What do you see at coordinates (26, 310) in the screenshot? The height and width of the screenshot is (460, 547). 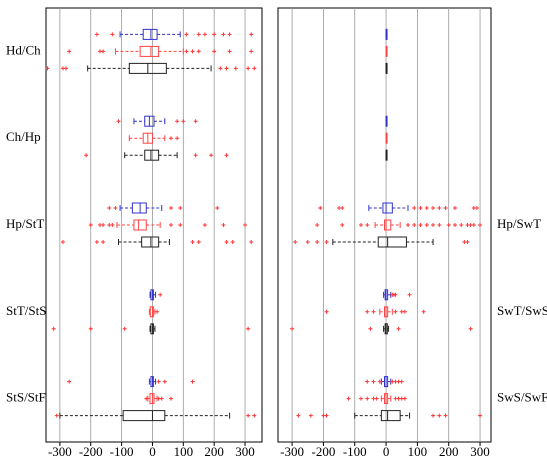 I see `category-label: StT/StS` at bounding box center [26, 310].